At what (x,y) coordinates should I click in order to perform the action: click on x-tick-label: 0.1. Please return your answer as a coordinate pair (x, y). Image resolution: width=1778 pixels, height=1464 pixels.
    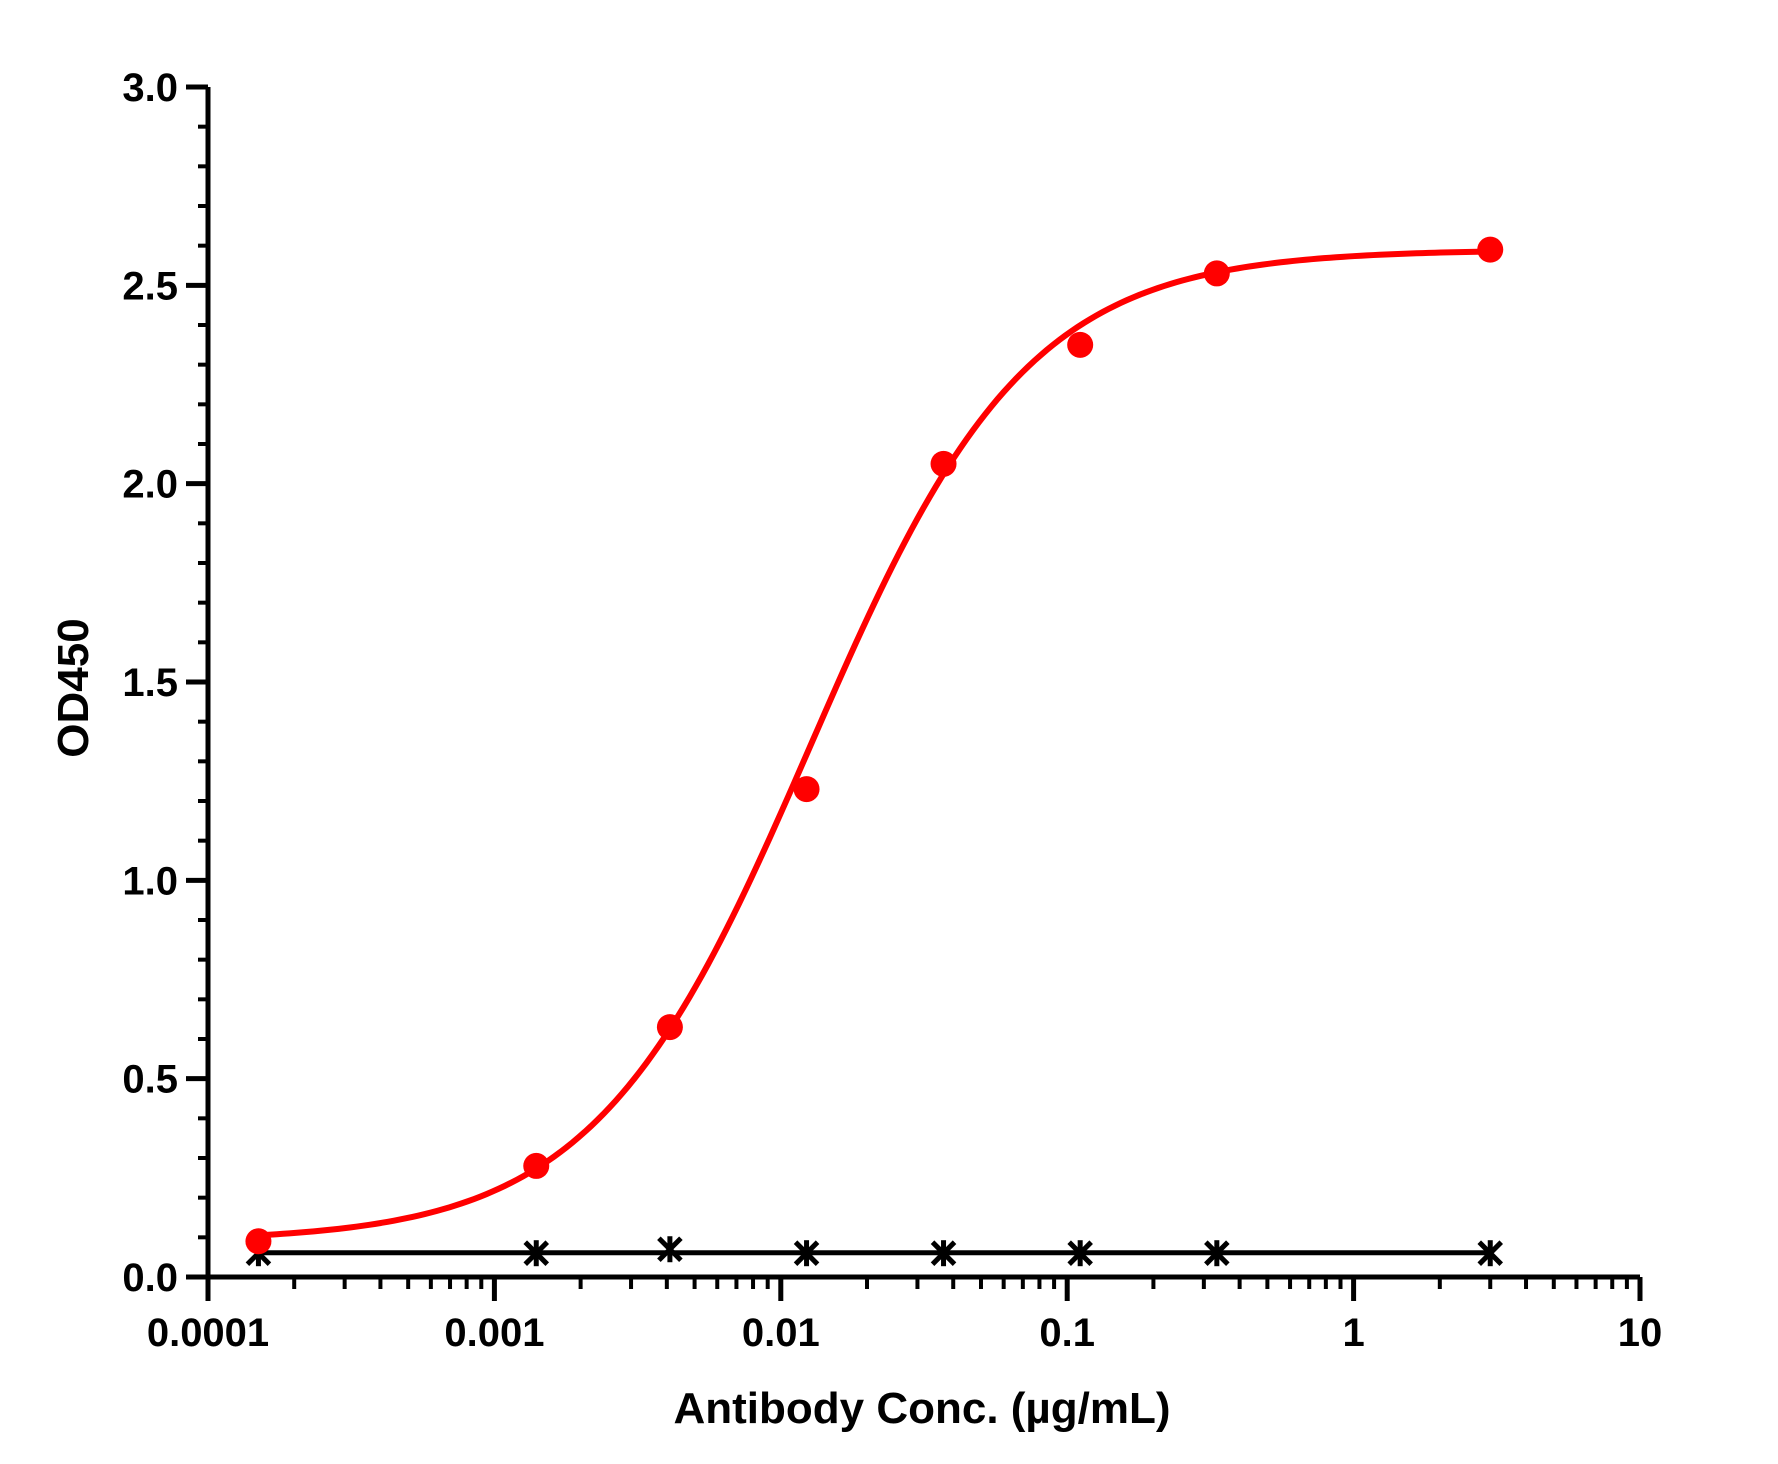
    Looking at the image, I should click on (1067, 1333).